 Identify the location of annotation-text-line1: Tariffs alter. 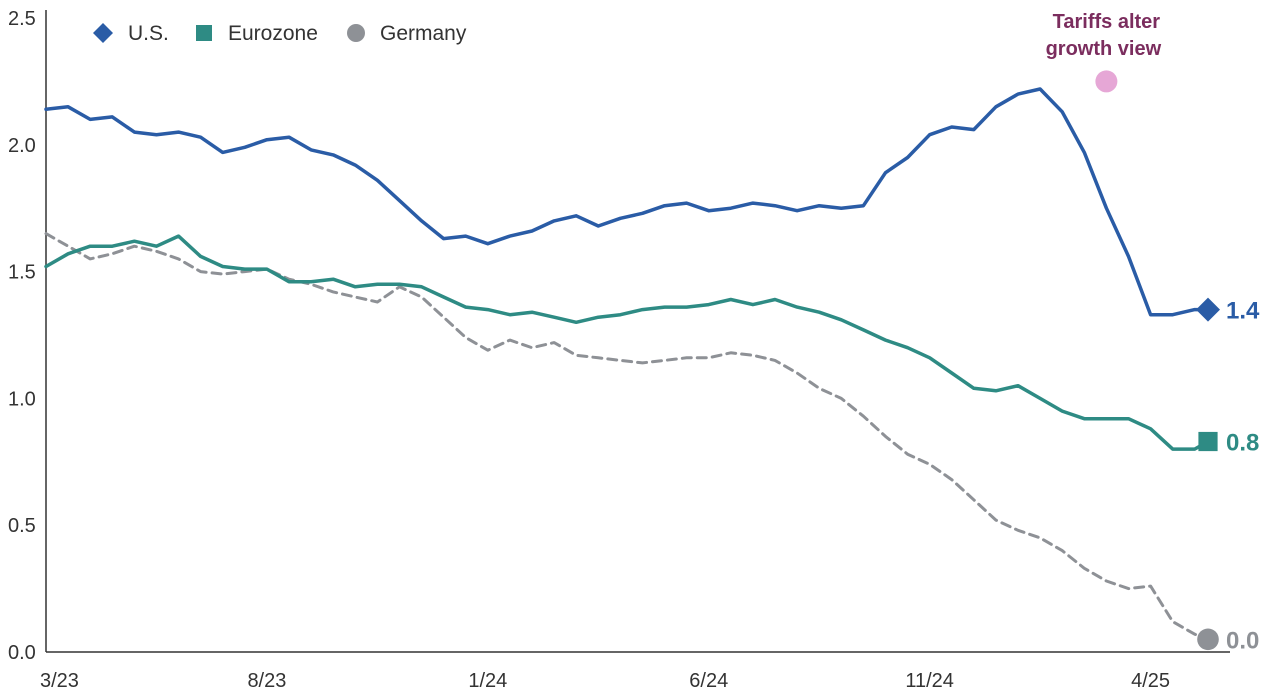
(1107, 22).